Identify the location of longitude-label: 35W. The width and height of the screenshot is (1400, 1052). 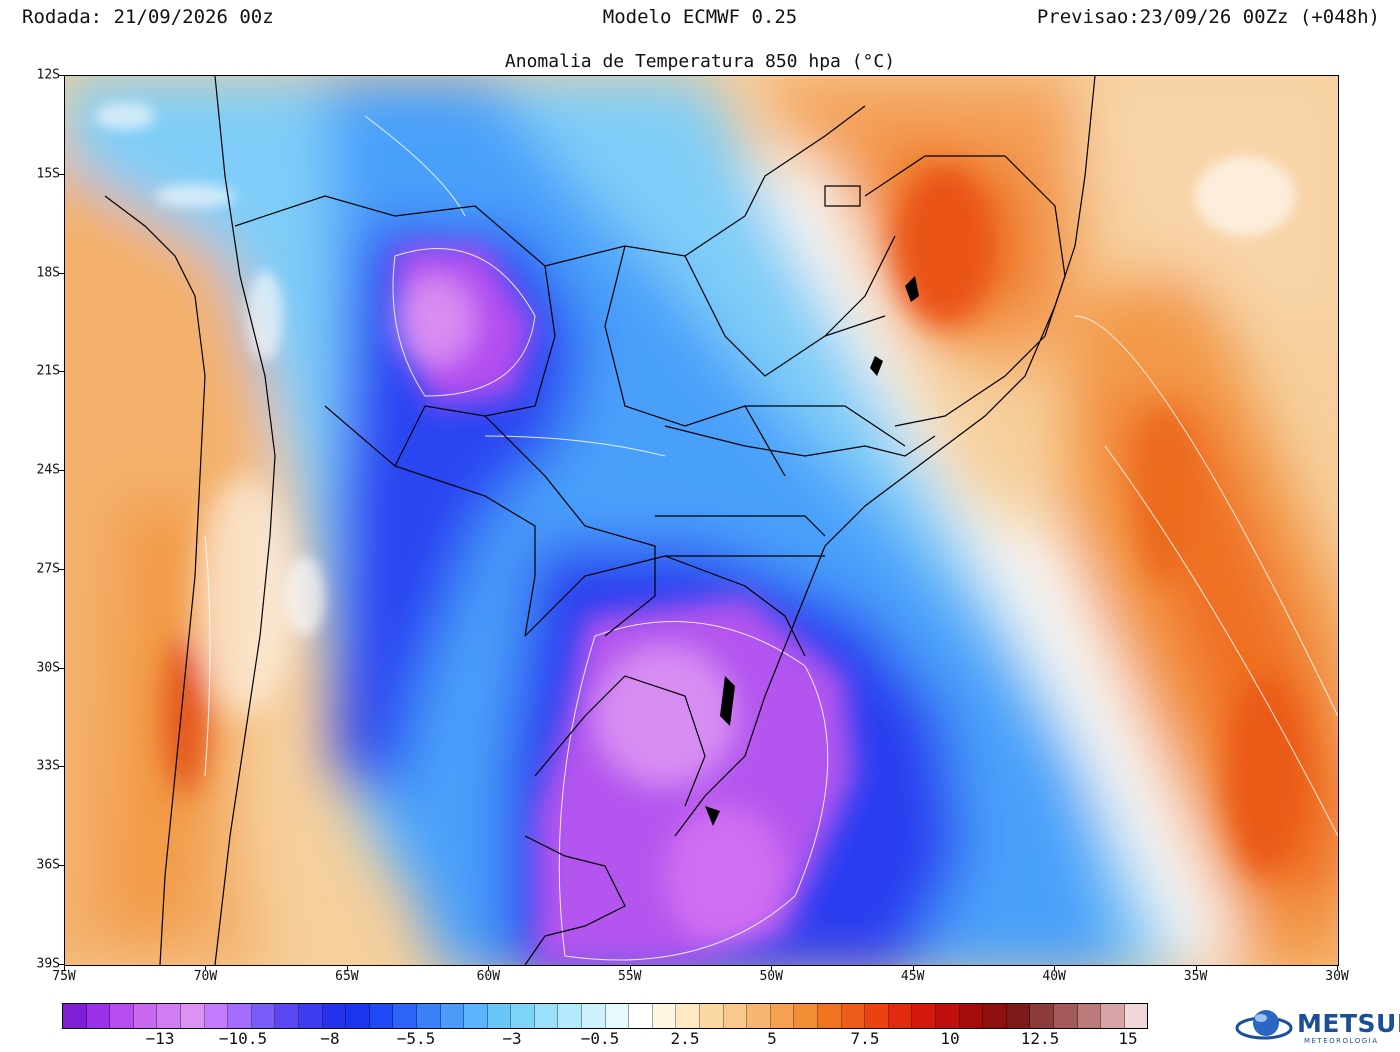
(1195, 976).